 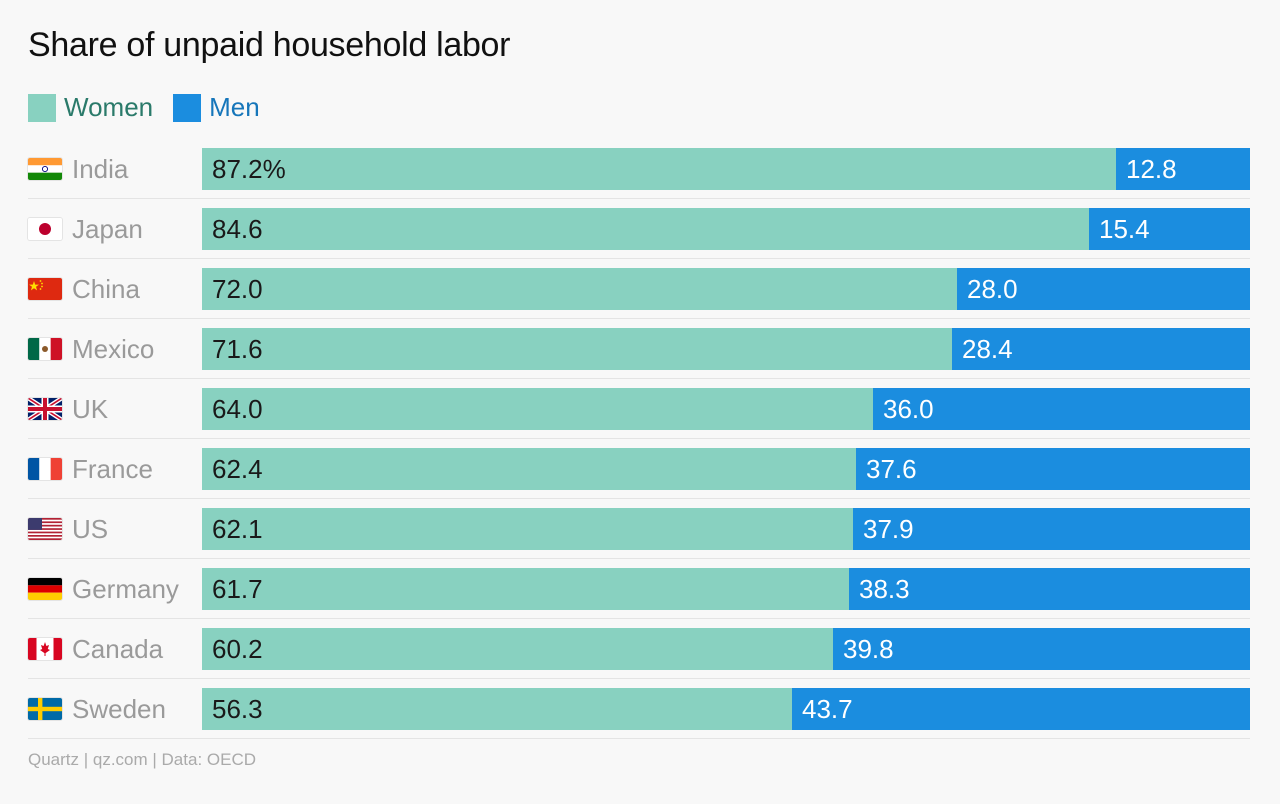 What do you see at coordinates (891, 468) in the screenshot?
I see `data-label-men: 37.6` at bounding box center [891, 468].